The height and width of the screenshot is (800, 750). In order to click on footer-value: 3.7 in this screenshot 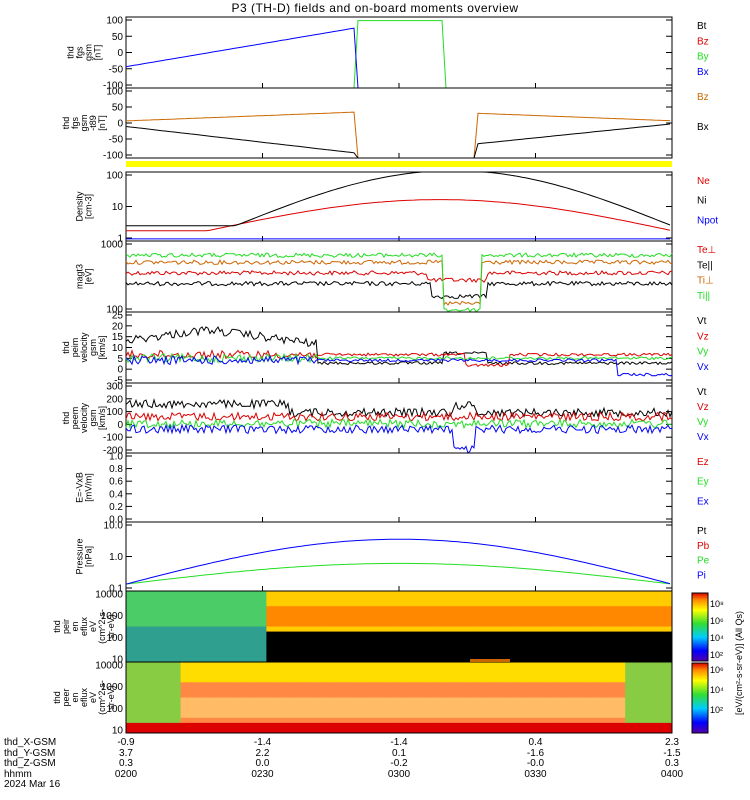, I will do `click(126, 753)`.